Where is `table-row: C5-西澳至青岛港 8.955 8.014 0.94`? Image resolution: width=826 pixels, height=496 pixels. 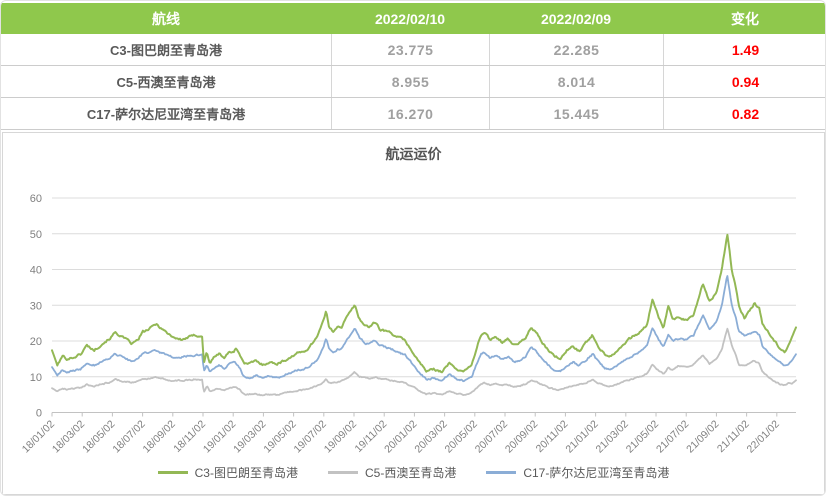
table-row: C5-西澳至青岛港 8.955 8.014 0.94 is located at coordinates (413, 81).